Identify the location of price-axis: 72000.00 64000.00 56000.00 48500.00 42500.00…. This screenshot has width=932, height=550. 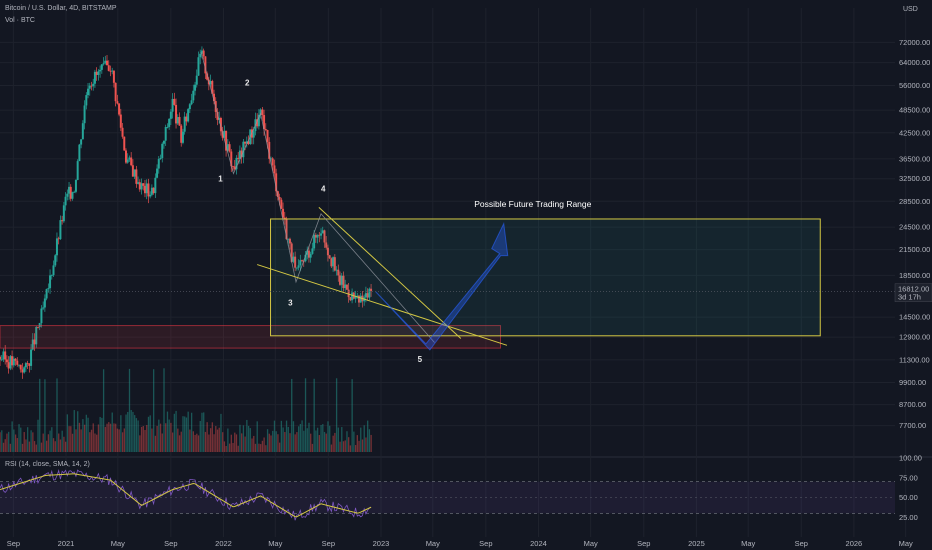
(913, 280).